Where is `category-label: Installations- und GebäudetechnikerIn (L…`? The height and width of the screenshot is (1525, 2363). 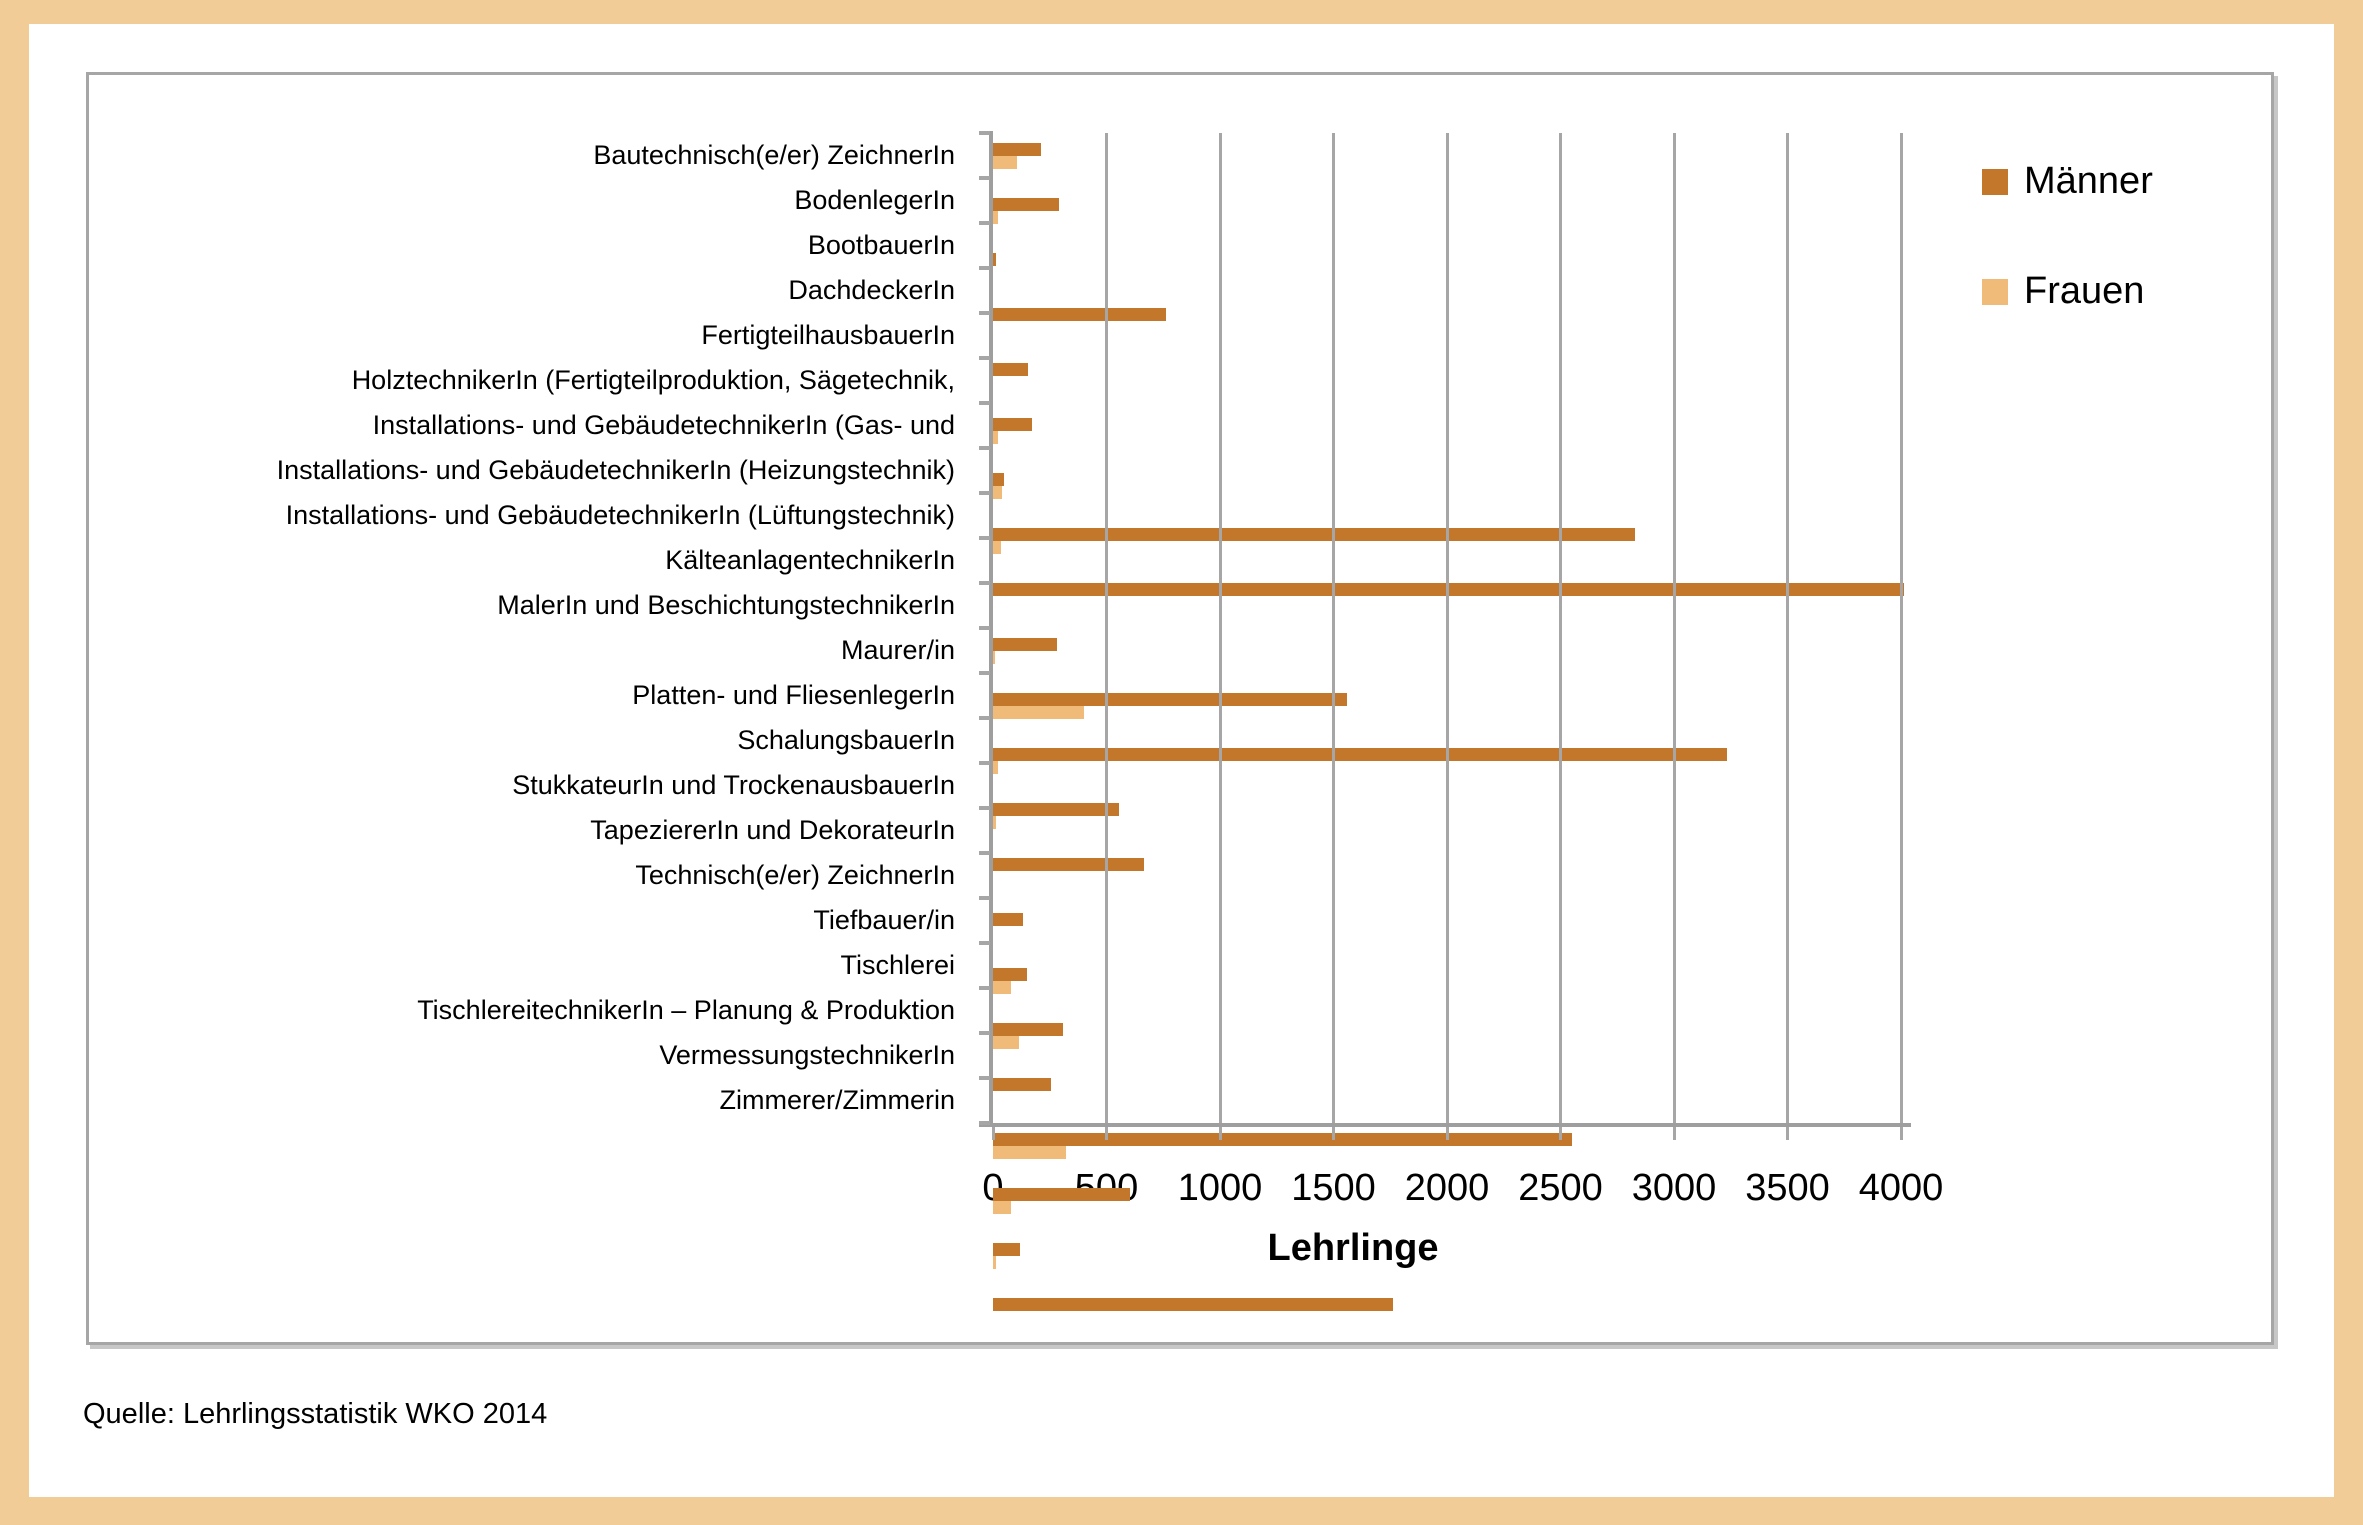 category-label: Installations- und GebäudetechnikerIn (L… is located at coordinates (620, 515).